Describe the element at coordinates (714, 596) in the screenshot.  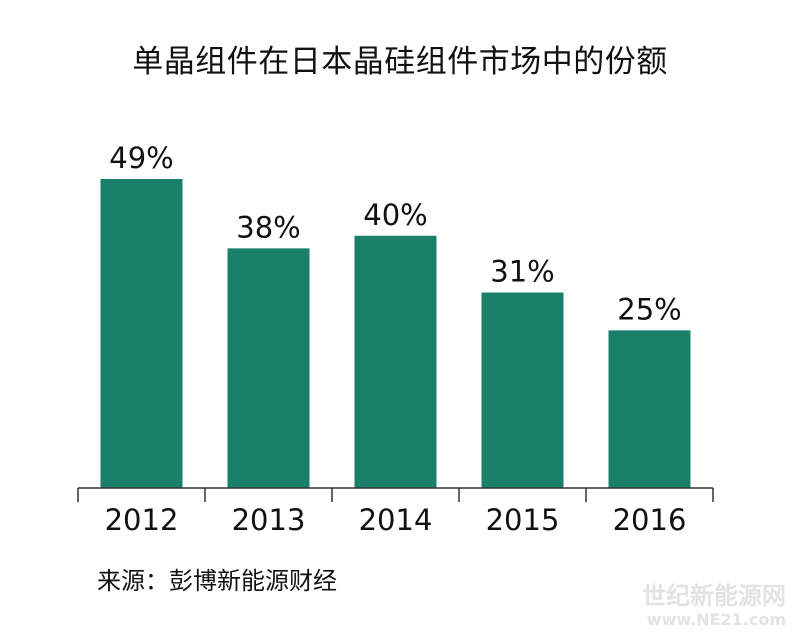
I see `watermark-site-name: 世纪新能源网` at that location.